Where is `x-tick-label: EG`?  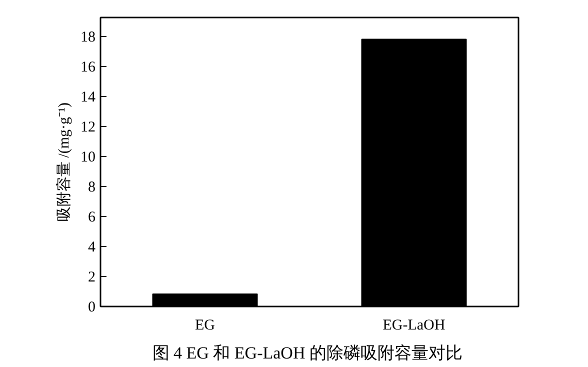
x-tick-label: EG is located at coordinates (205, 326).